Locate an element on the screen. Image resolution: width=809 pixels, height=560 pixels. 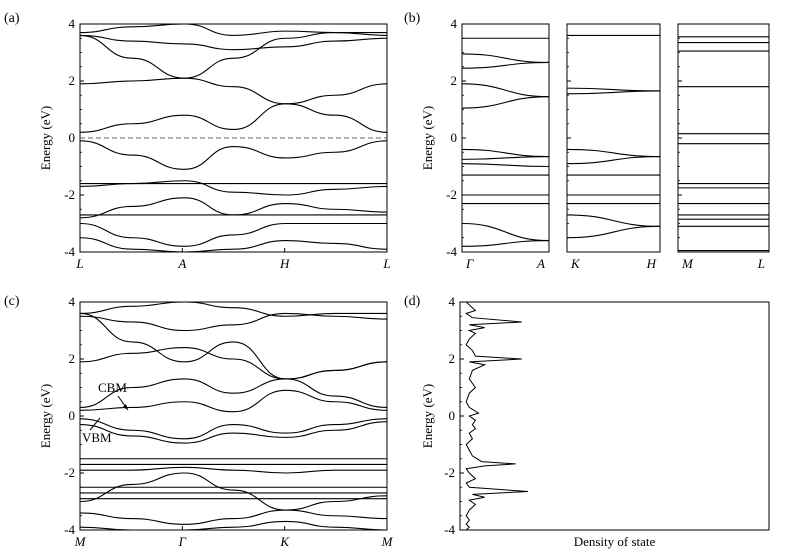
panel-d-ytick-label: 0 is located at coordinates (452, 415).